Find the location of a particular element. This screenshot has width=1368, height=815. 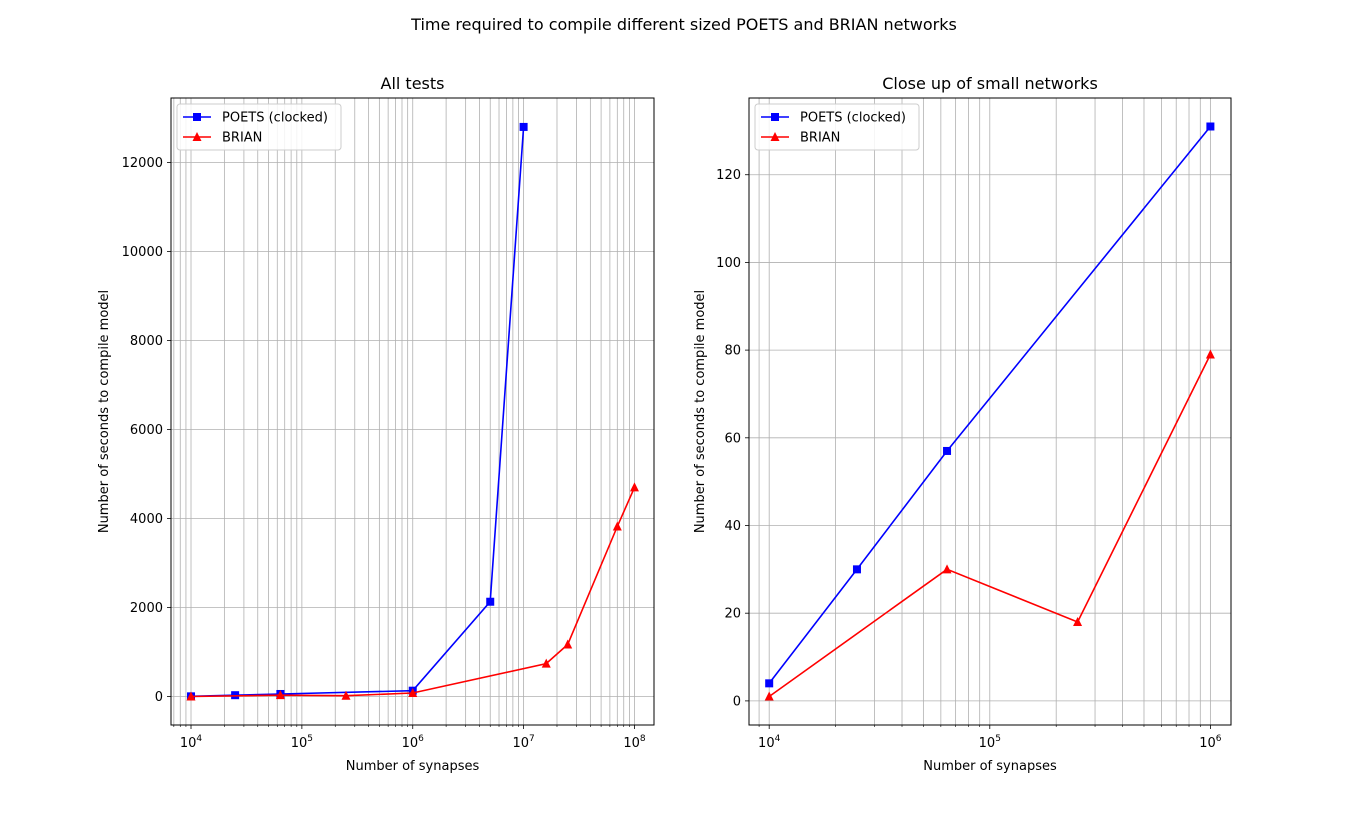

y-tick-label: 2000 is located at coordinates (146, 608).